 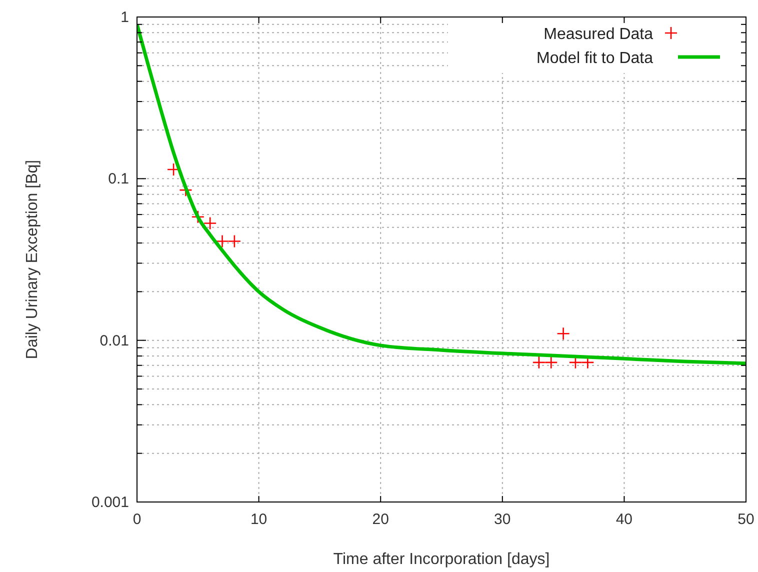 I want to click on x-tick-label: 20, so click(x=380, y=519).